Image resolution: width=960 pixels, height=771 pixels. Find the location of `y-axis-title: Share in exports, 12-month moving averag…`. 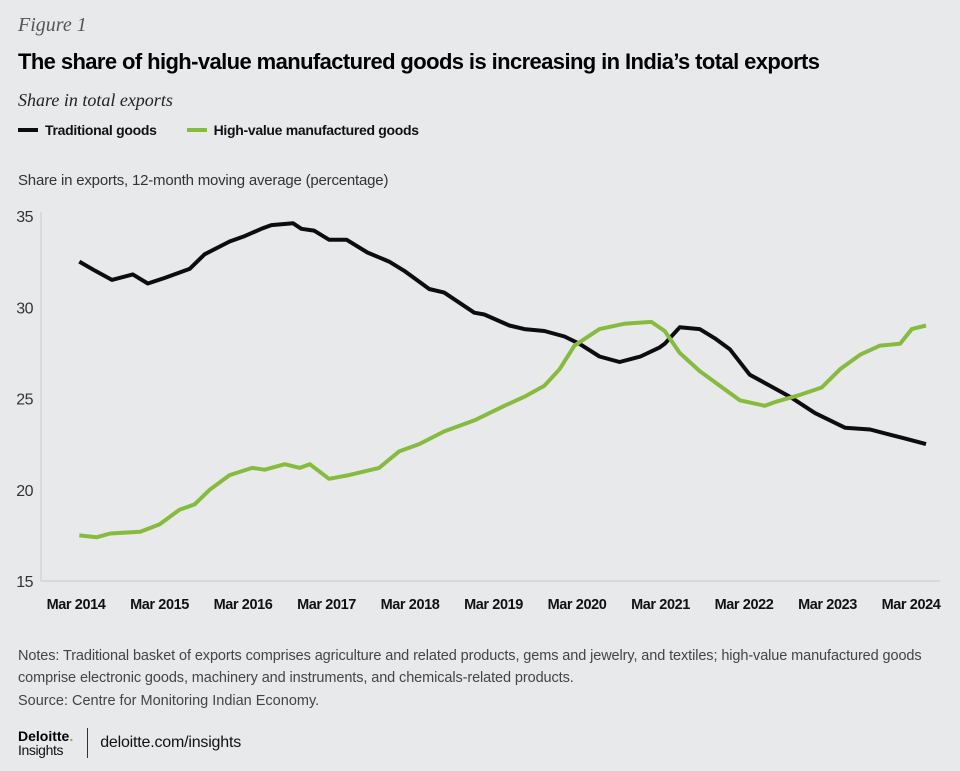

y-axis-title: Share in exports, 12-month moving averag… is located at coordinates (203, 180).